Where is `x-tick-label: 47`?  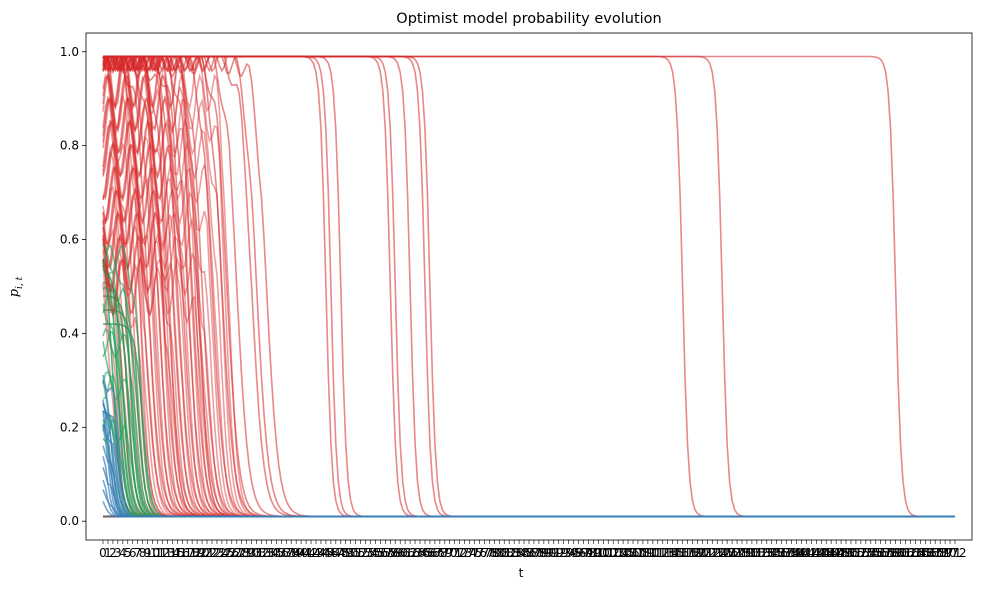 x-tick-label: 47 is located at coordinates (335, 553).